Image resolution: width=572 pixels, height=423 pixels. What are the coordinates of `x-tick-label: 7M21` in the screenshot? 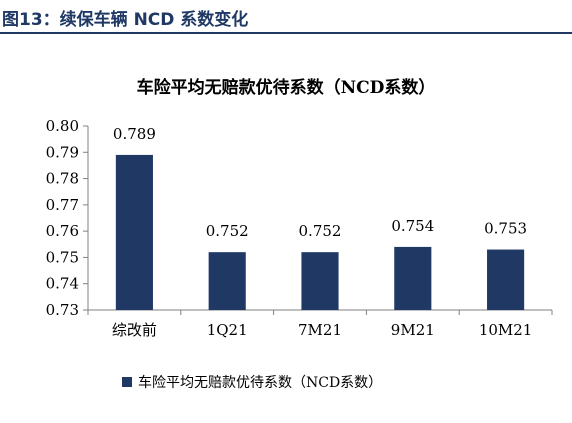 It's located at (320, 330).